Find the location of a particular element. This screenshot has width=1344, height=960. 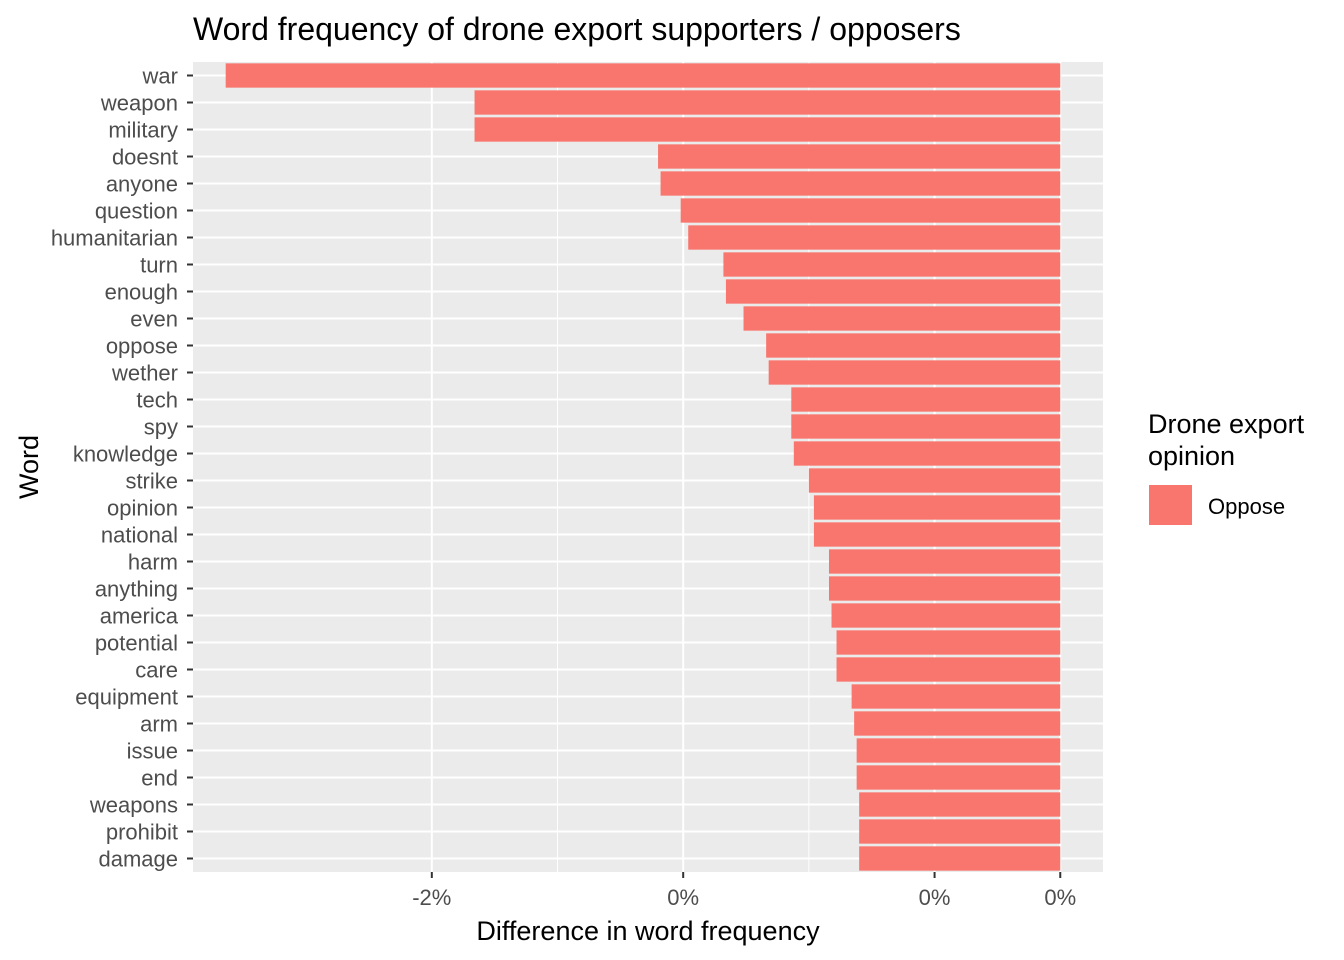

bar-humanitarian is located at coordinates (874, 237).